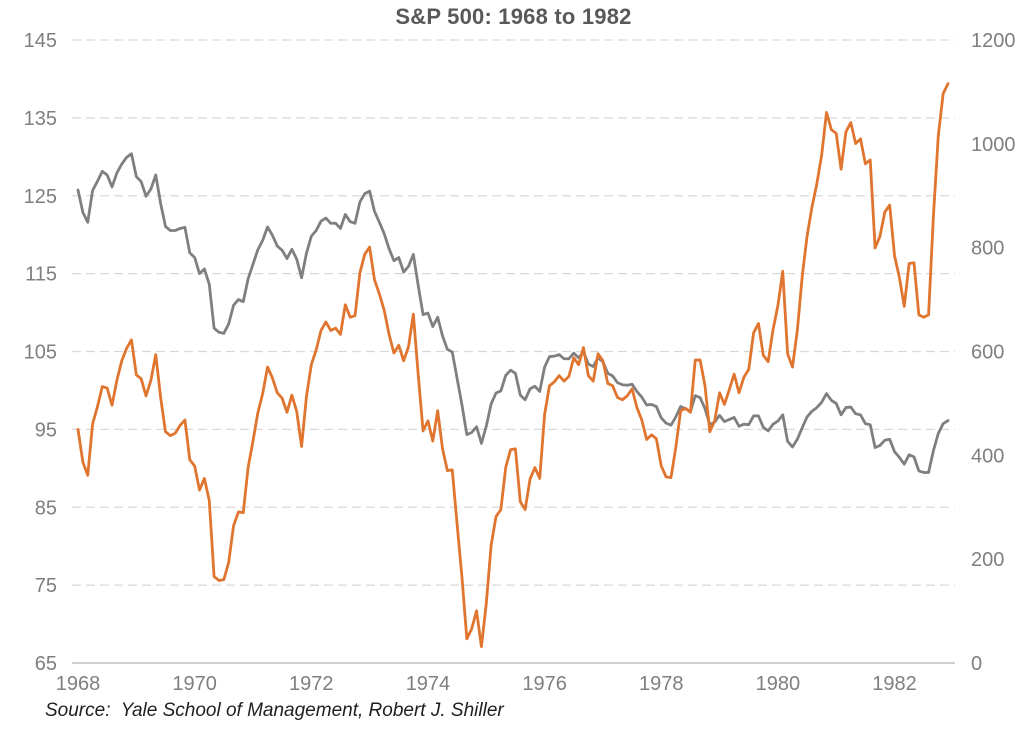  What do you see at coordinates (41, 275) in the screenshot?
I see `left-axis-tick-label: 115` at bounding box center [41, 275].